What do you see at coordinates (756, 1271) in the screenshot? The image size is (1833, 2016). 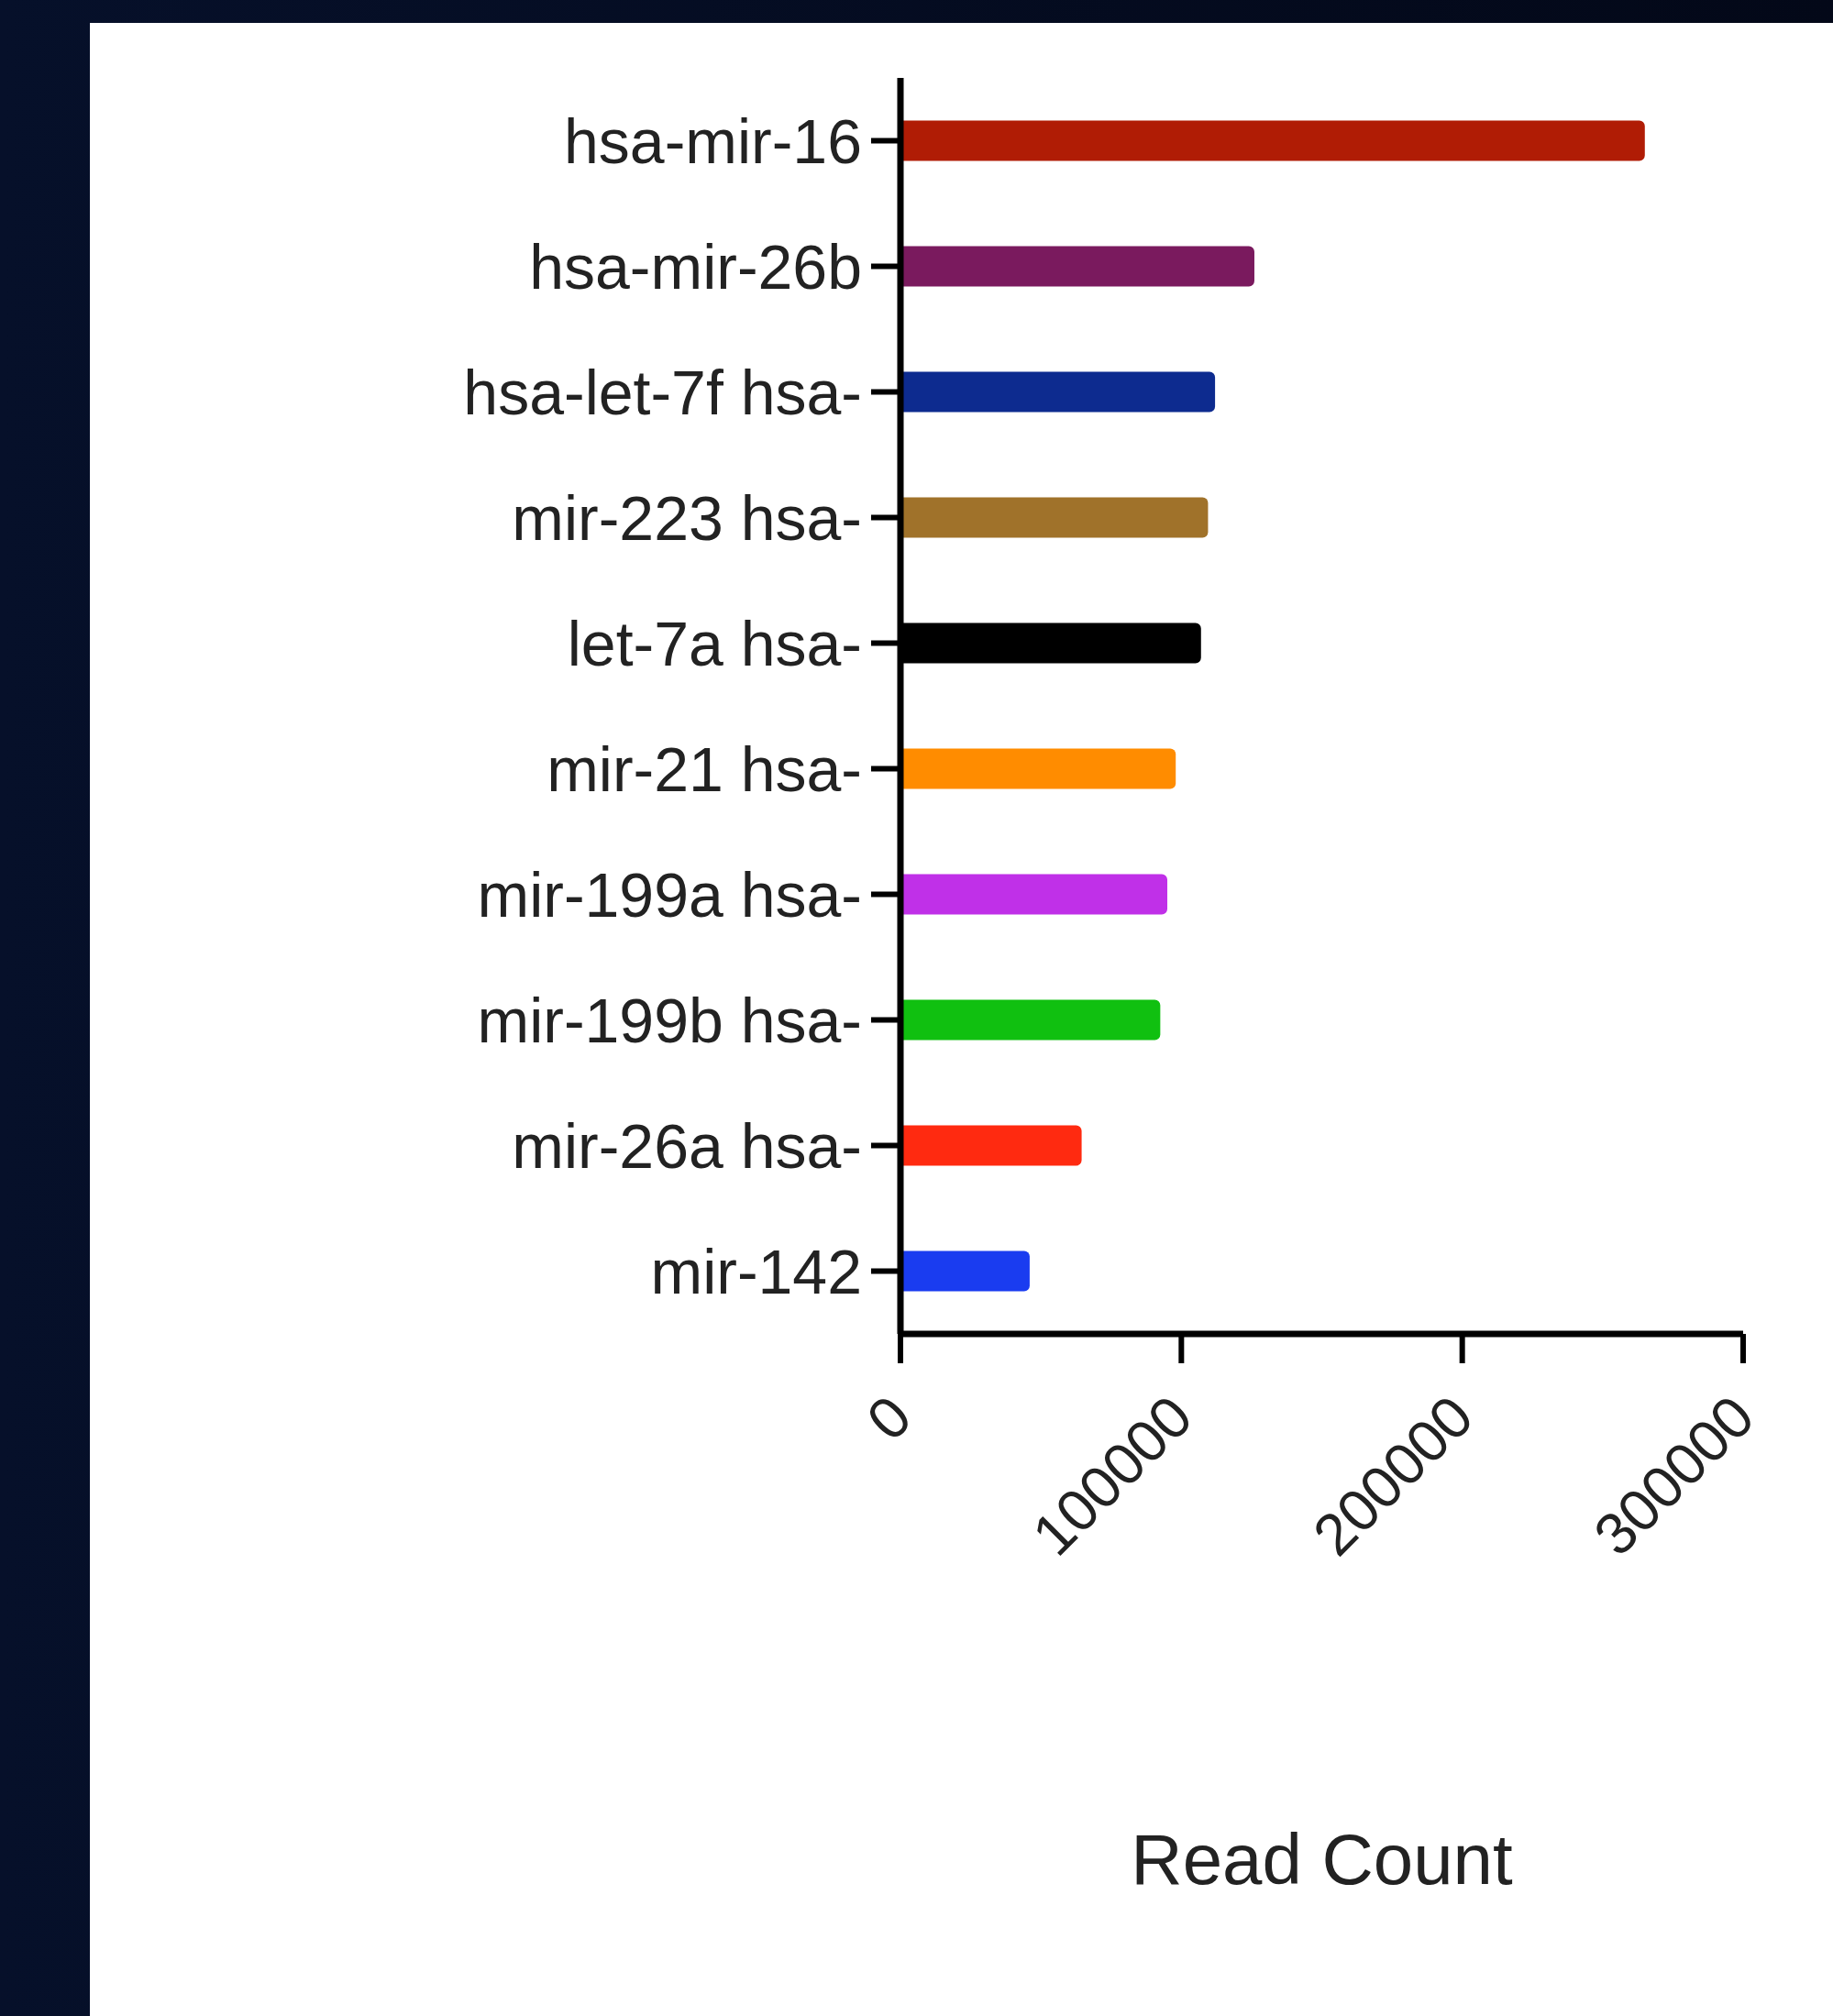 I see `y-tick-label: mir-142` at bounding box center [756, 1271].